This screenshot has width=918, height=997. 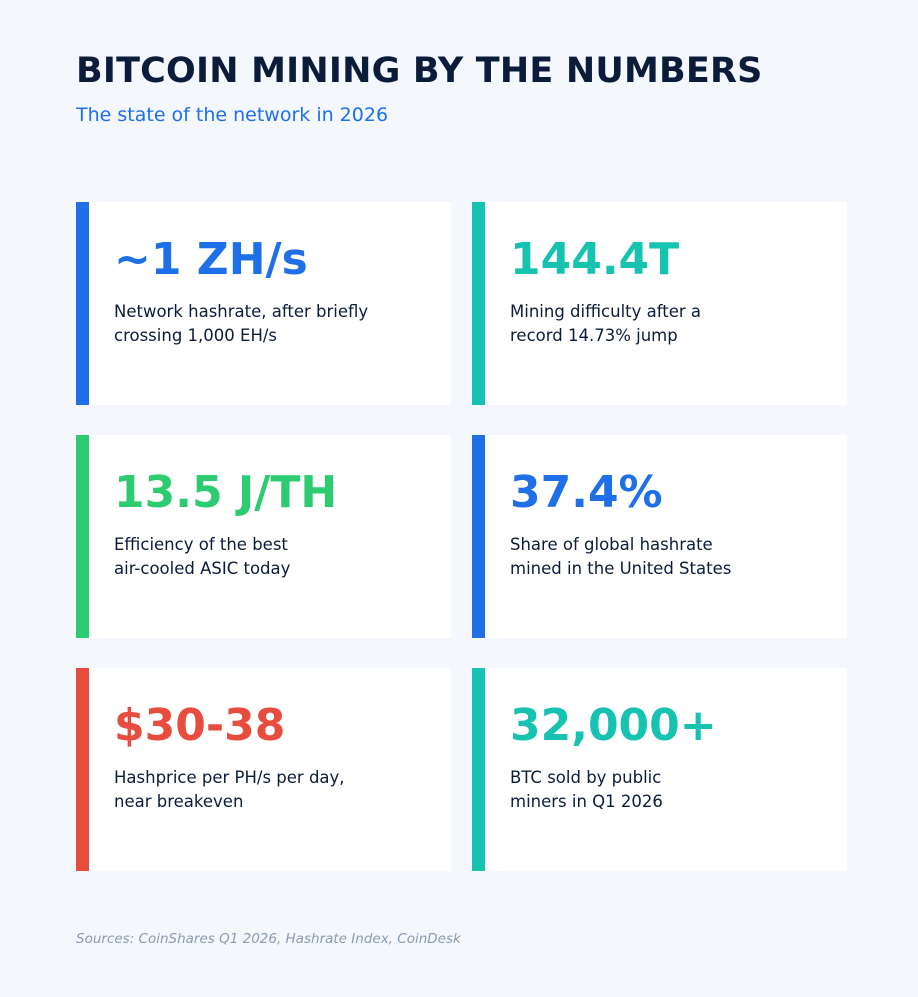 What do you see at coordinates (211, 259) in the screenshot?
I see `stat-value: ~1 ZH/s` at bounding box center [211, 259].